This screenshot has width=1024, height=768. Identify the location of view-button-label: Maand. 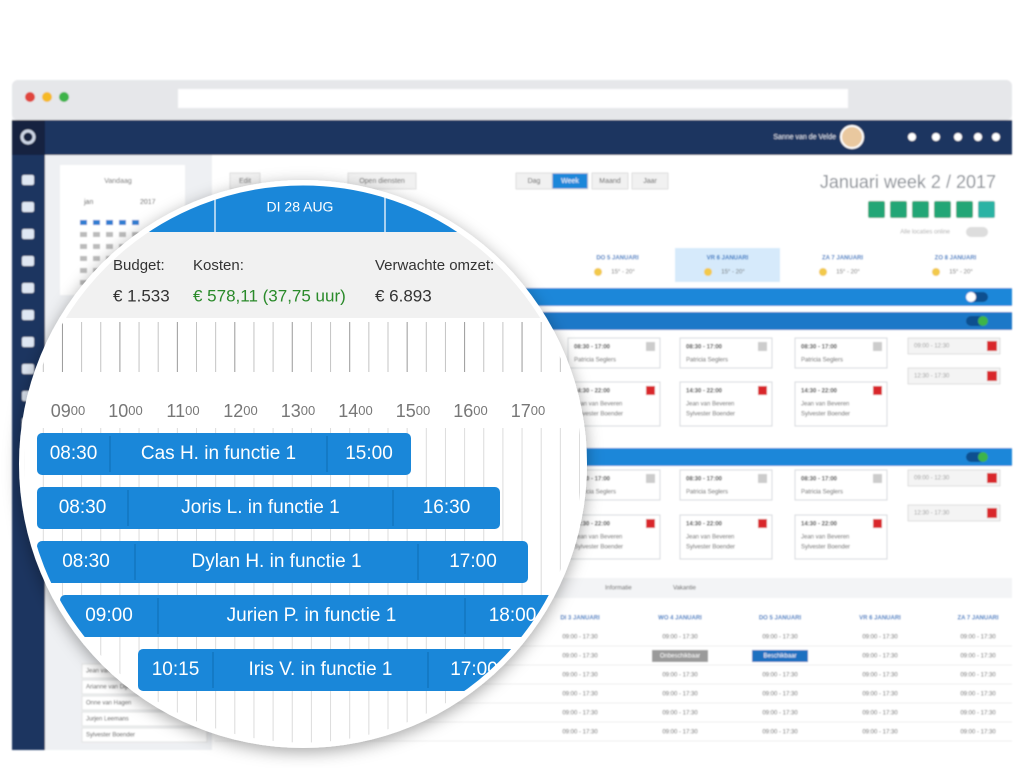
(610, 181).